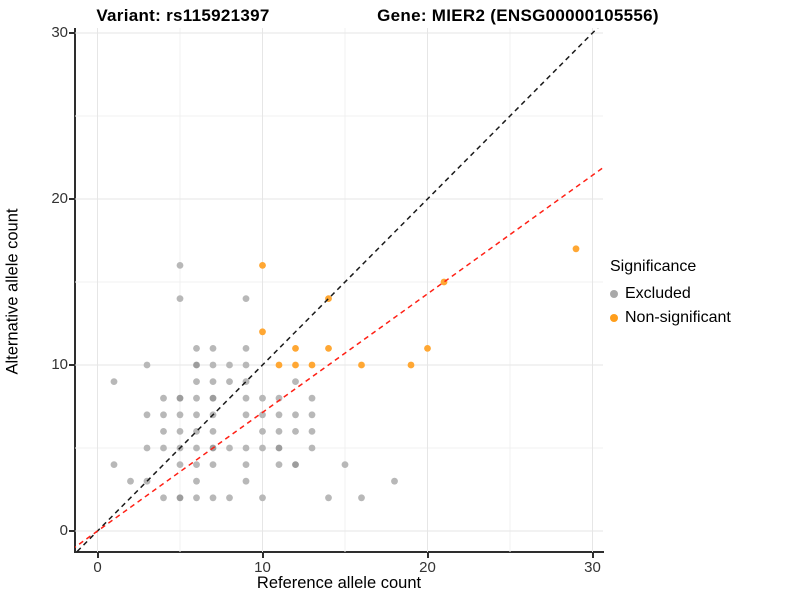 The height and width of the screenshot is (600, 800). What do you see at coordinates (262, 567) in the screenshot?
I see `x-tick-label: 10` at bounding box center [262, 567].